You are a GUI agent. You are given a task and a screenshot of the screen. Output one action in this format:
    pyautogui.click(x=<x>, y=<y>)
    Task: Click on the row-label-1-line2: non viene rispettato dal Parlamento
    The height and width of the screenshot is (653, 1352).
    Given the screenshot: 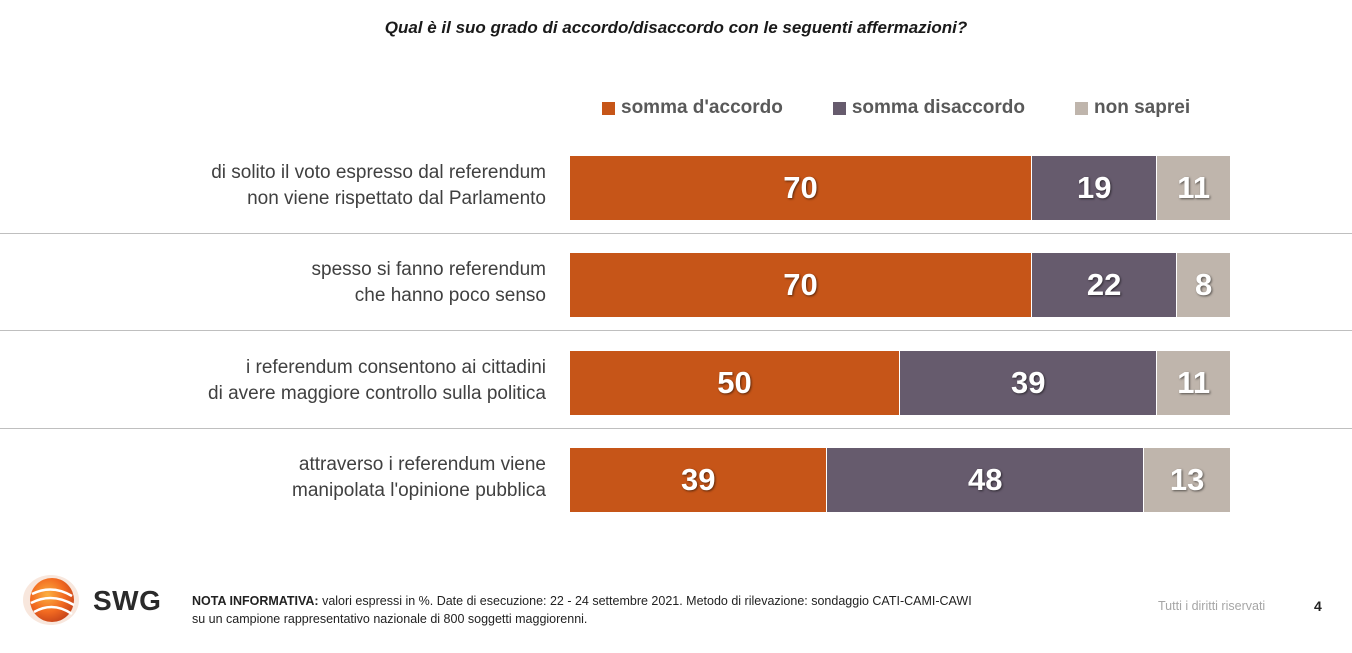 What is the action you would take?
    pyautogui.click(x=396, y=198)
    